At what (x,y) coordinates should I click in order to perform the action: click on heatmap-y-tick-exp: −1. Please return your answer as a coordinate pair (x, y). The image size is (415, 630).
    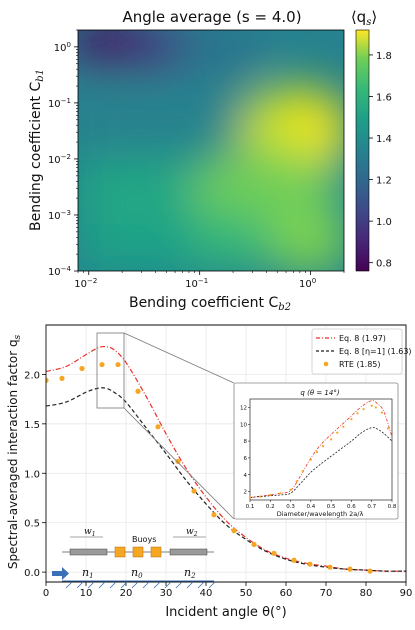
    Looking at the image, I should click on (66, 101).